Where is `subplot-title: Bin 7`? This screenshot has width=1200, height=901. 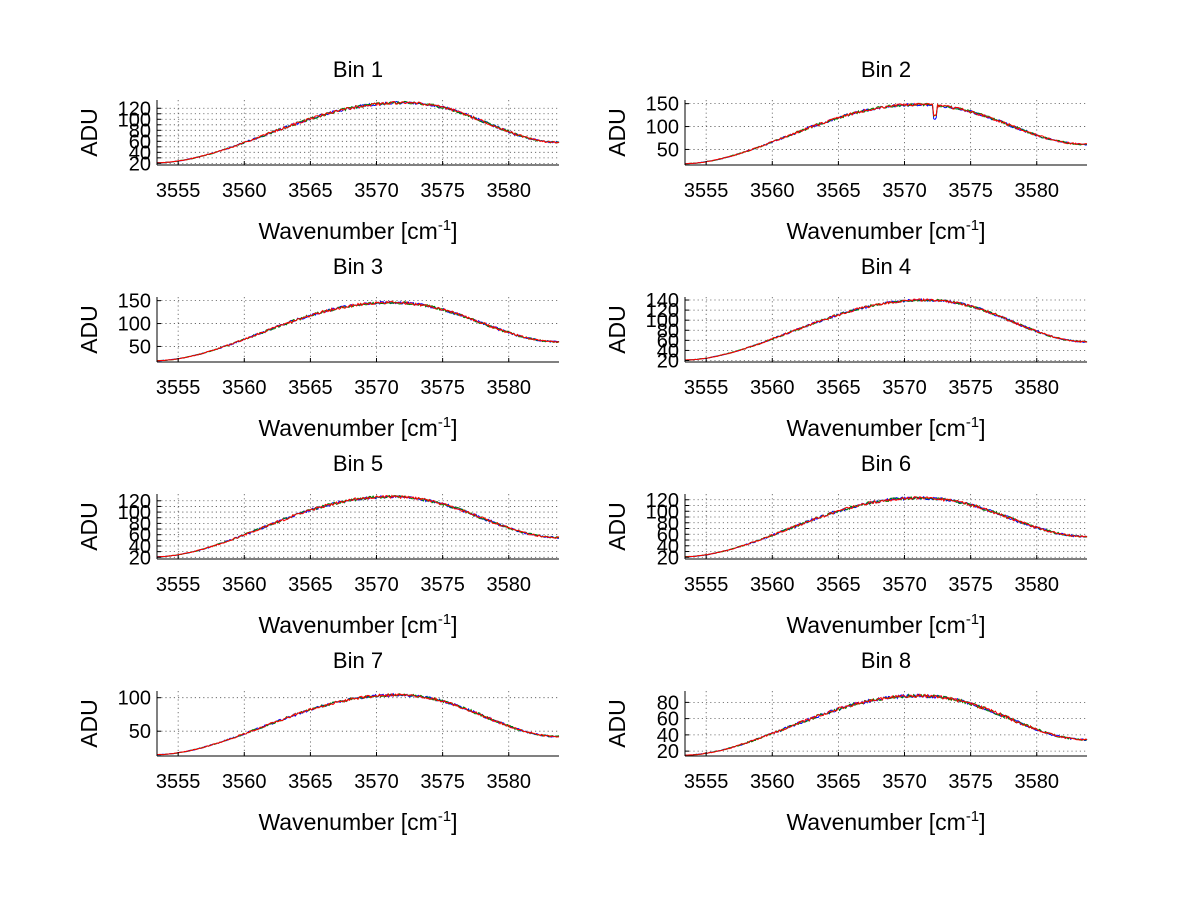
subplot-title: Bin 7 is located at coordinates (358, 660).